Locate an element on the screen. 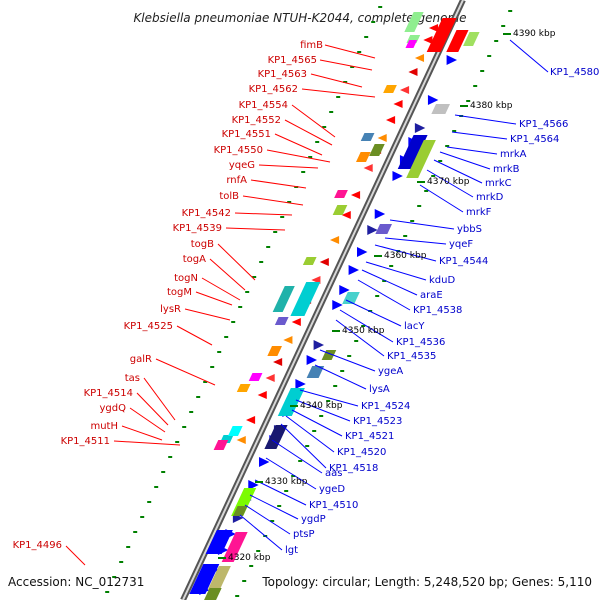 Image resolution: width=600 pixels, height=600 pixels. gene-label: KP1_4566 is located at coordinates (543, 124).